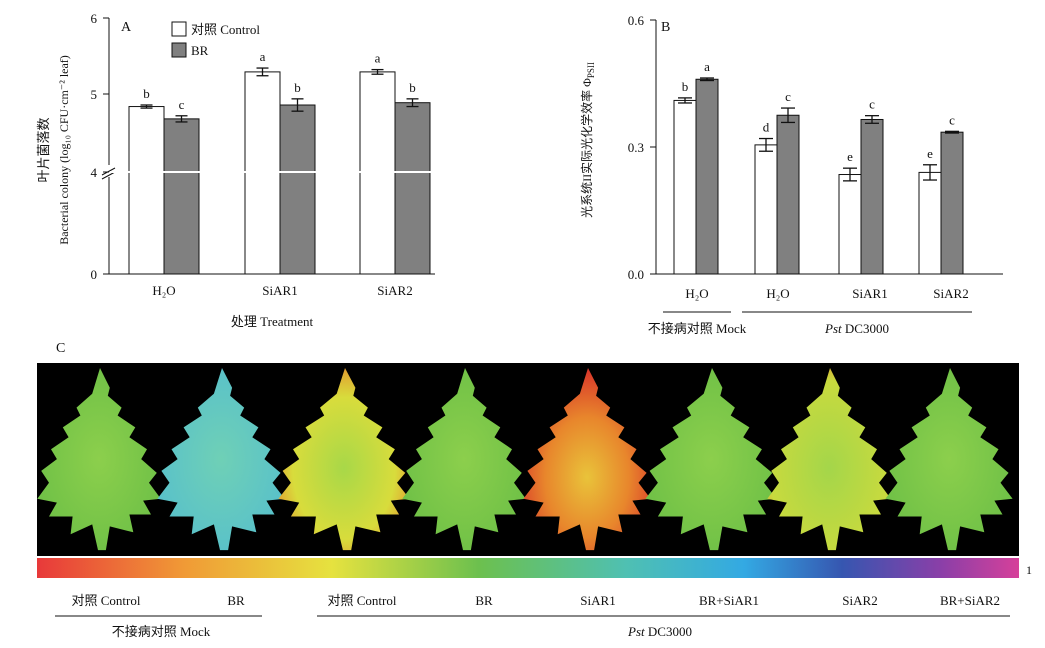 The height and width of the screenshot is (648, 1045). I want to click on y-axis-label-b: 光系统II实际光化学效率 ΦPSII, so click(587, 140).